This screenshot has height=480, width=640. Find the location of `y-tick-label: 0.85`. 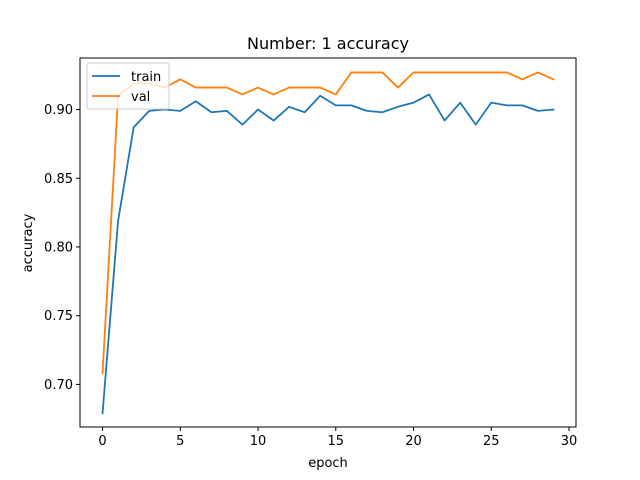

y-tick-label: 0.85 is located at coordinates (58, 179).